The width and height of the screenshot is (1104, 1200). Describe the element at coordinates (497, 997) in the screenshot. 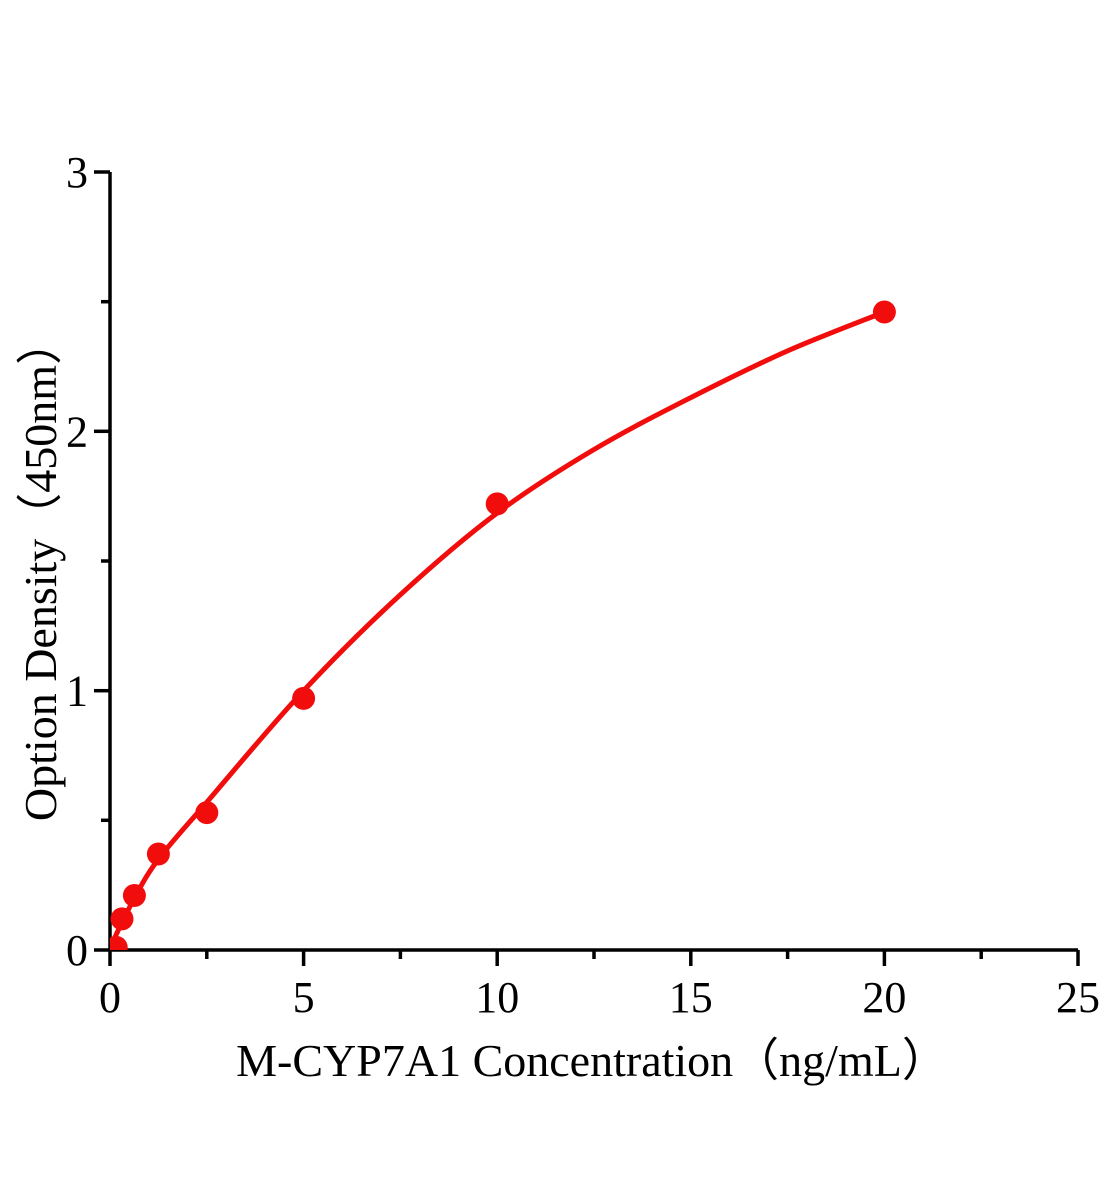

I see `x-tick-label: 10` at that location.